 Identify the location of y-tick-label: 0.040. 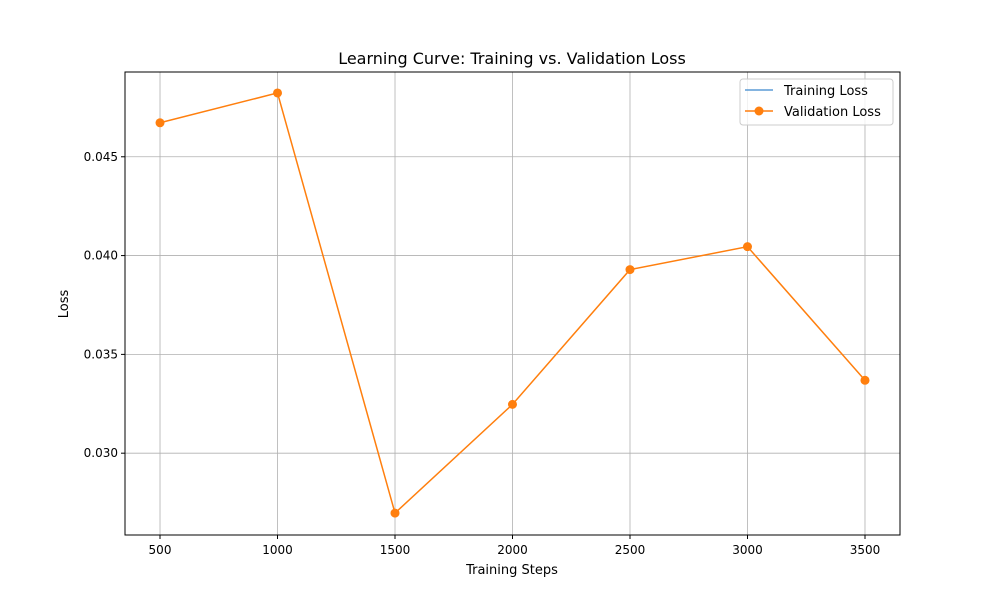
(101, 256).